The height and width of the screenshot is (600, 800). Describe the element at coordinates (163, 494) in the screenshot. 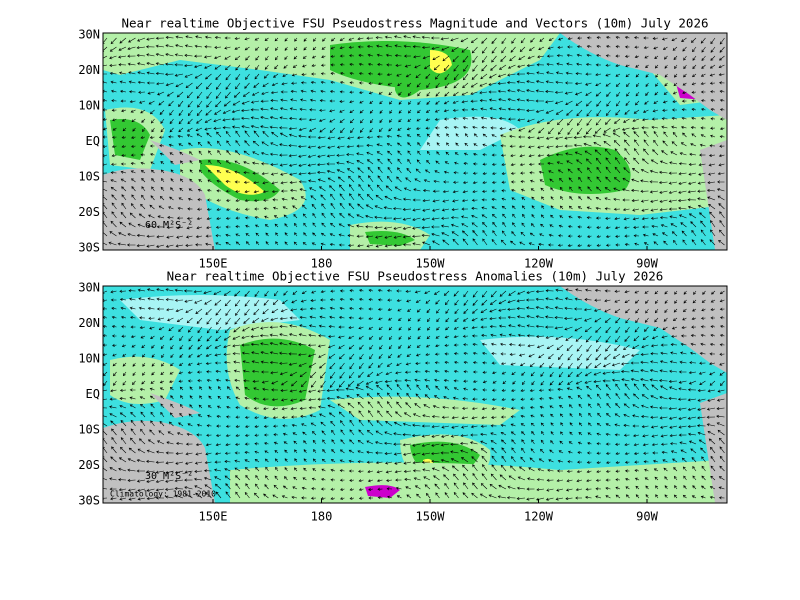

I see `climatology-note: Climatology: 1981-2010` at that location.